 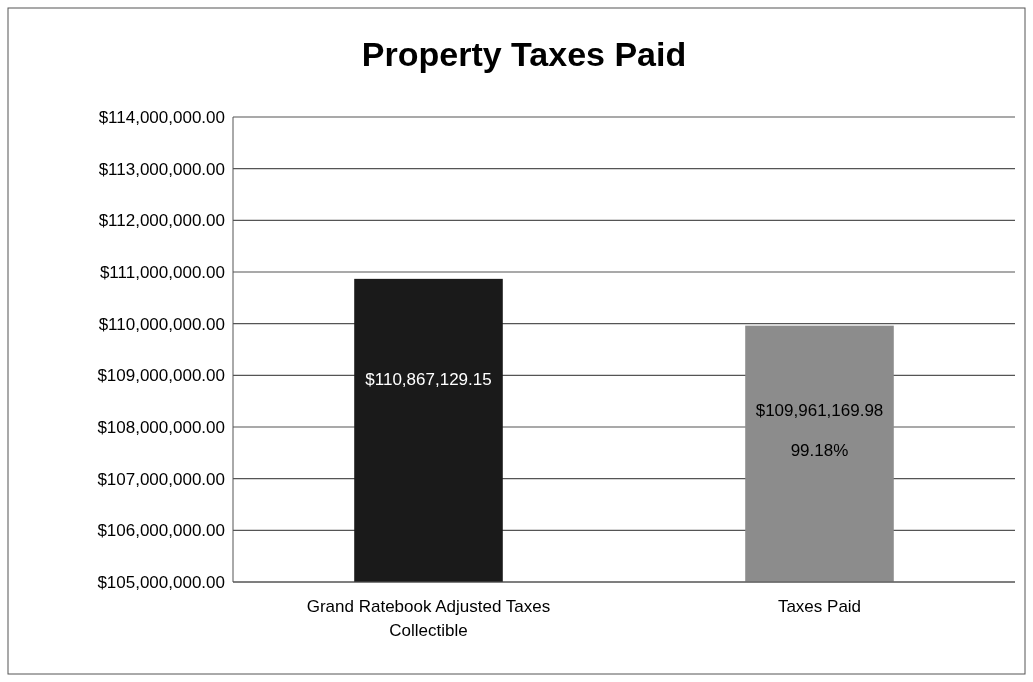 What do you see at coordinates (161, 169) in the screenshot?
I see `y-tick-label: $113,000,000.00` at bounding box center [161, 169].